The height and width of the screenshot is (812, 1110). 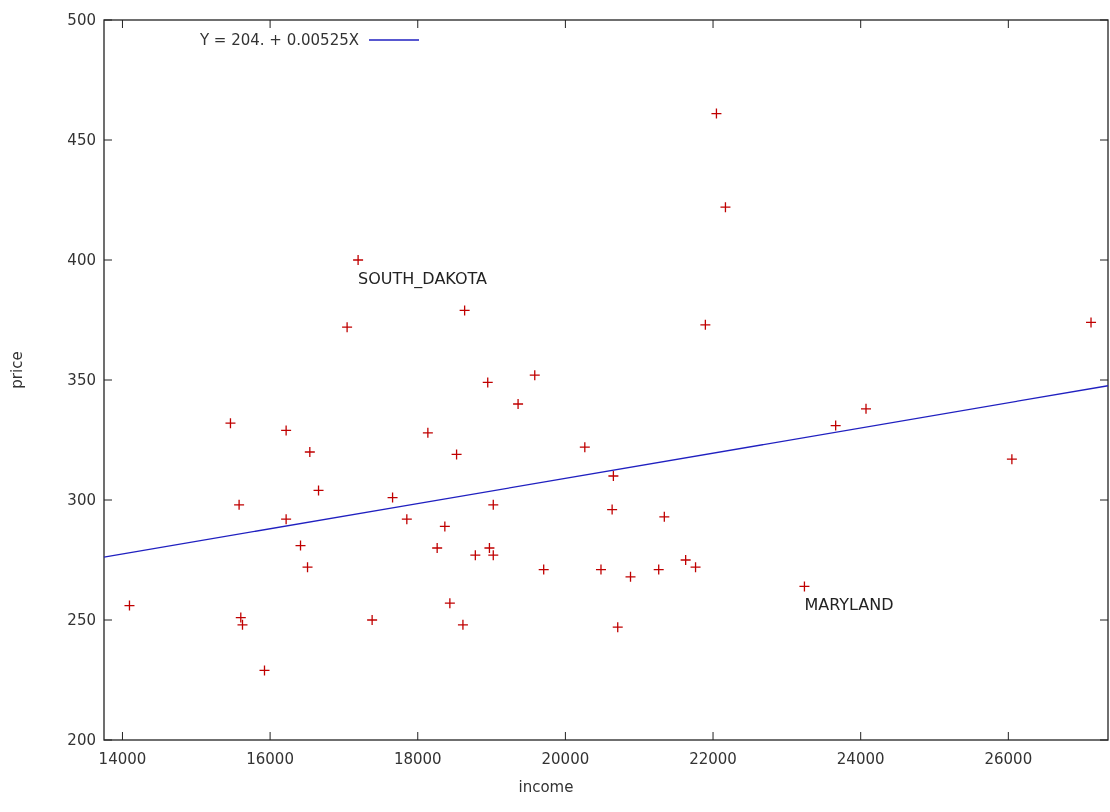 I want to click on x-tick-label: 14000, so click(x=122, y=759).